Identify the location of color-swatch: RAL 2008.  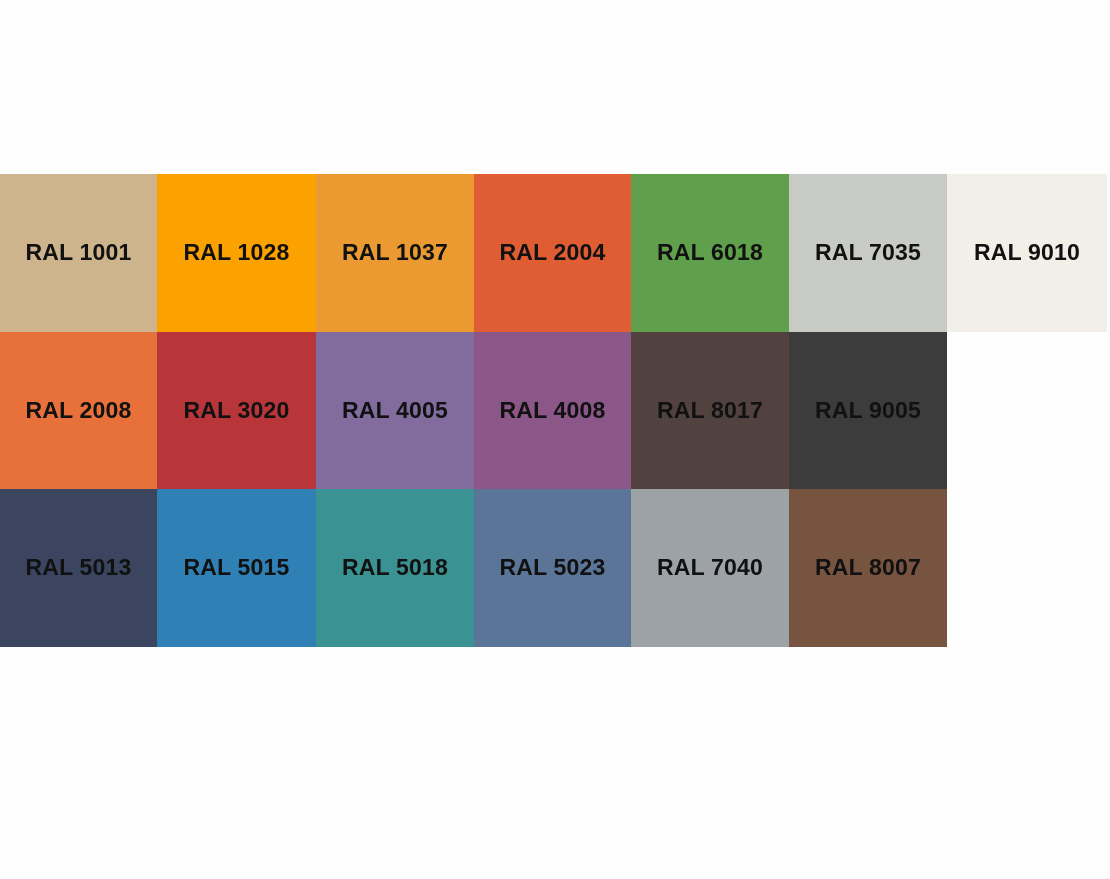
(78, 410).